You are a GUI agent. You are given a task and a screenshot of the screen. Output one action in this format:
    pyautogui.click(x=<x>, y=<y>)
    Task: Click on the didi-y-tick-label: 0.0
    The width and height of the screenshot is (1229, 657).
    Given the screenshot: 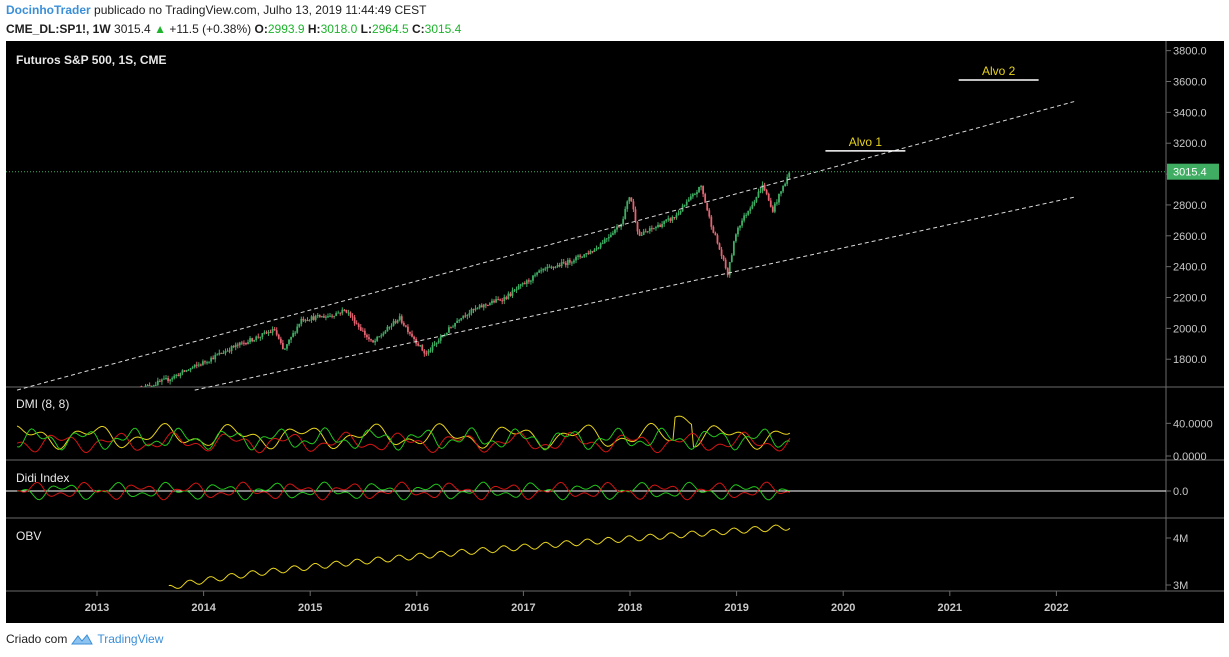 What is the action you would take?
    pyautogui.click(x=1180, y=492)
    